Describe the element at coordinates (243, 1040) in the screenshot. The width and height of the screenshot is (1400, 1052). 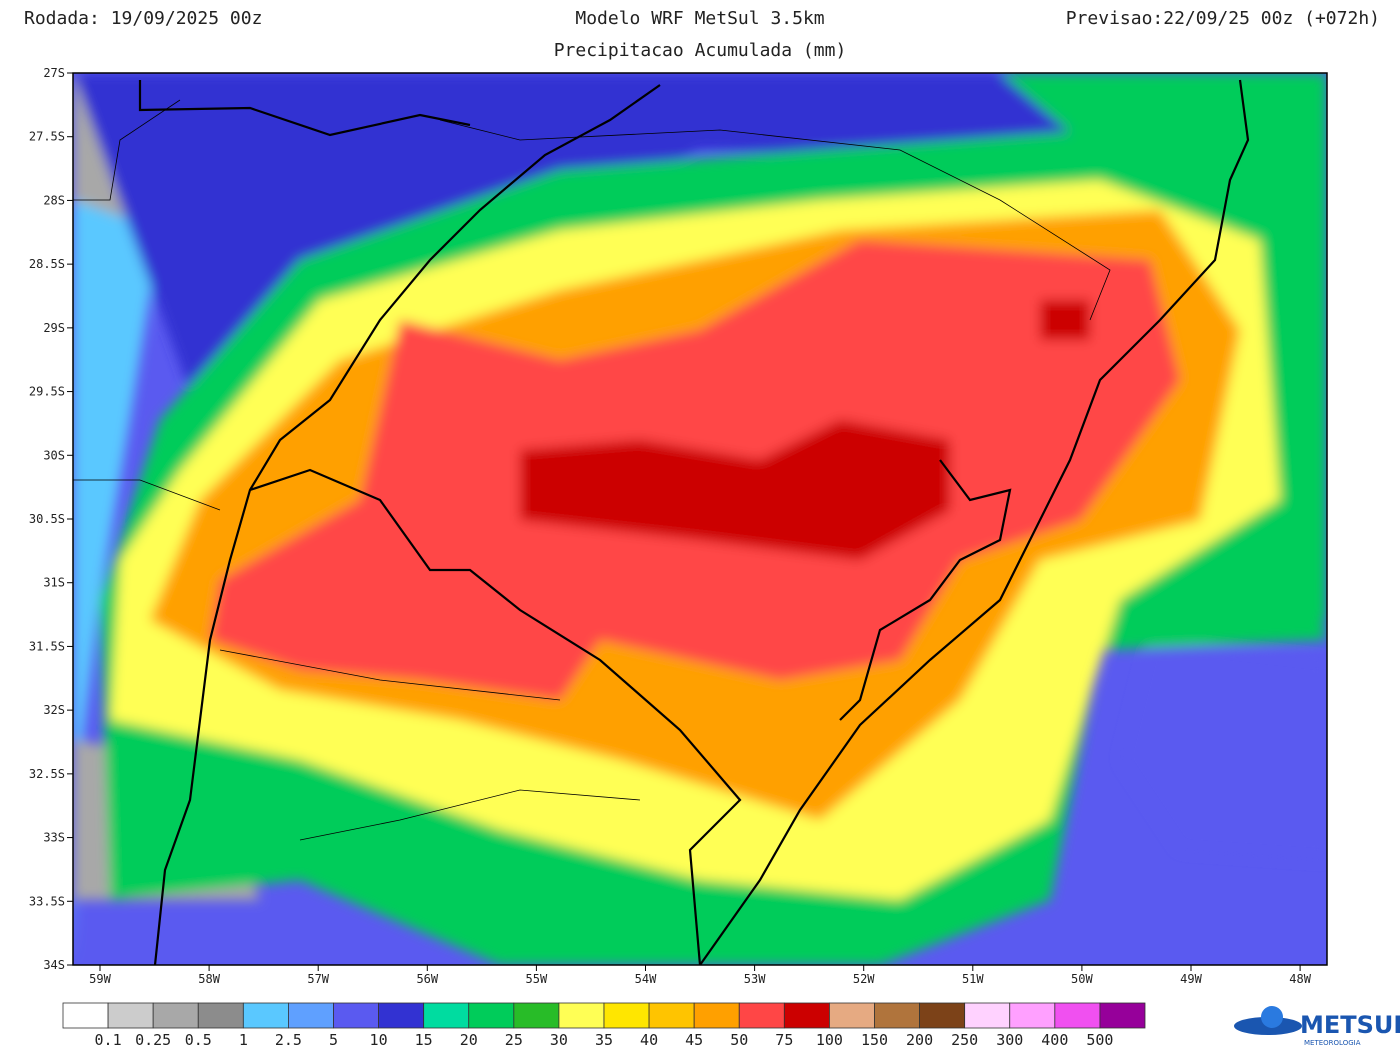
I see `colorbar-label: 1` at that location.